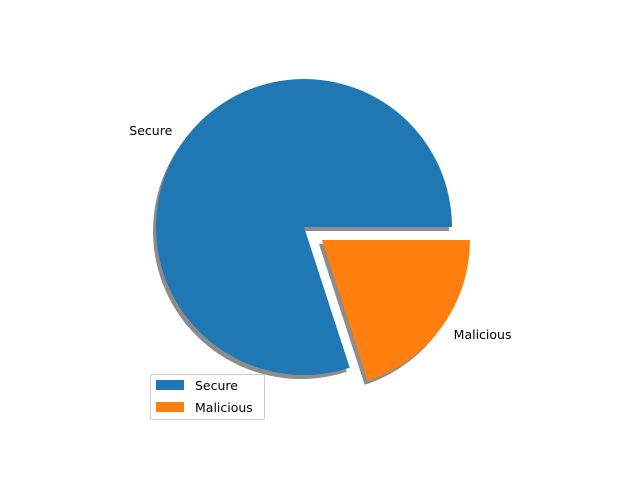 This screenshot has height=484, width=640. What do you see at coordinates (483, 334) in the screenshot?
I see `slice-label-malicious: Malicious` at bounding box center [483, 334].